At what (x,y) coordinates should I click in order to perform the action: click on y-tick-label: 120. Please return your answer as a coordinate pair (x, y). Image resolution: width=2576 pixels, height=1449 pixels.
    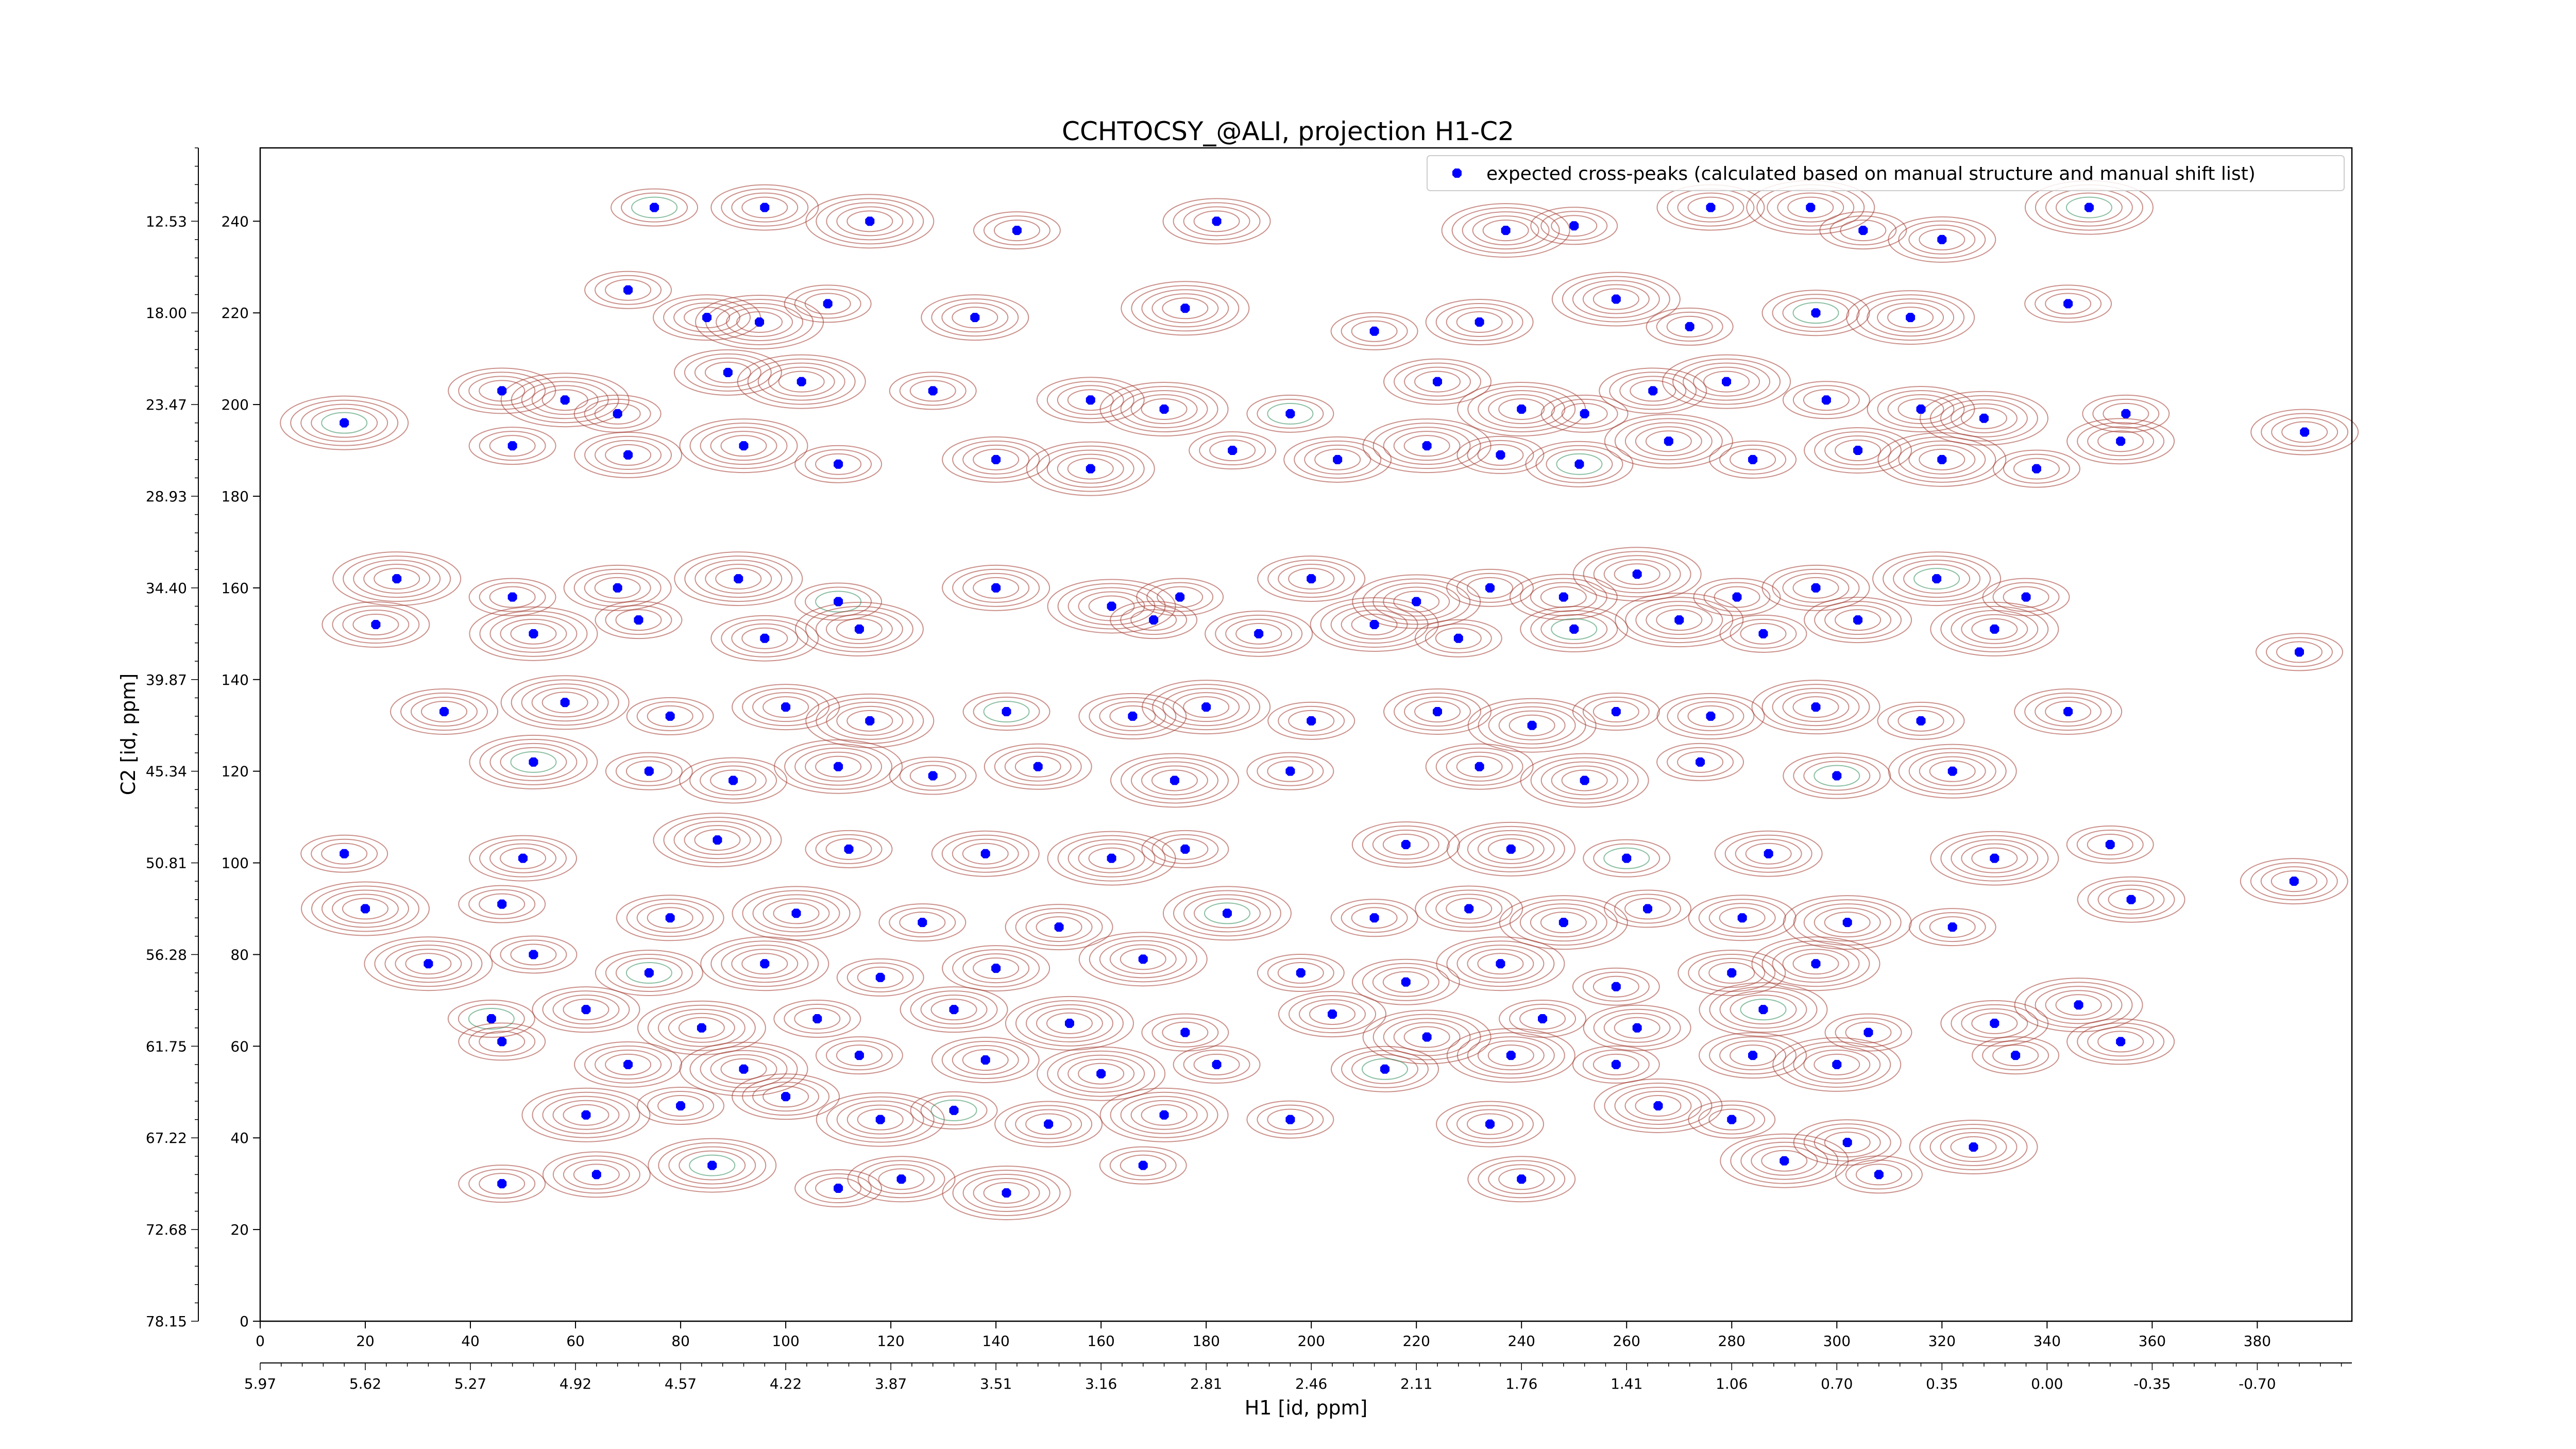
    Looking at the image, I should click on (235, 771).